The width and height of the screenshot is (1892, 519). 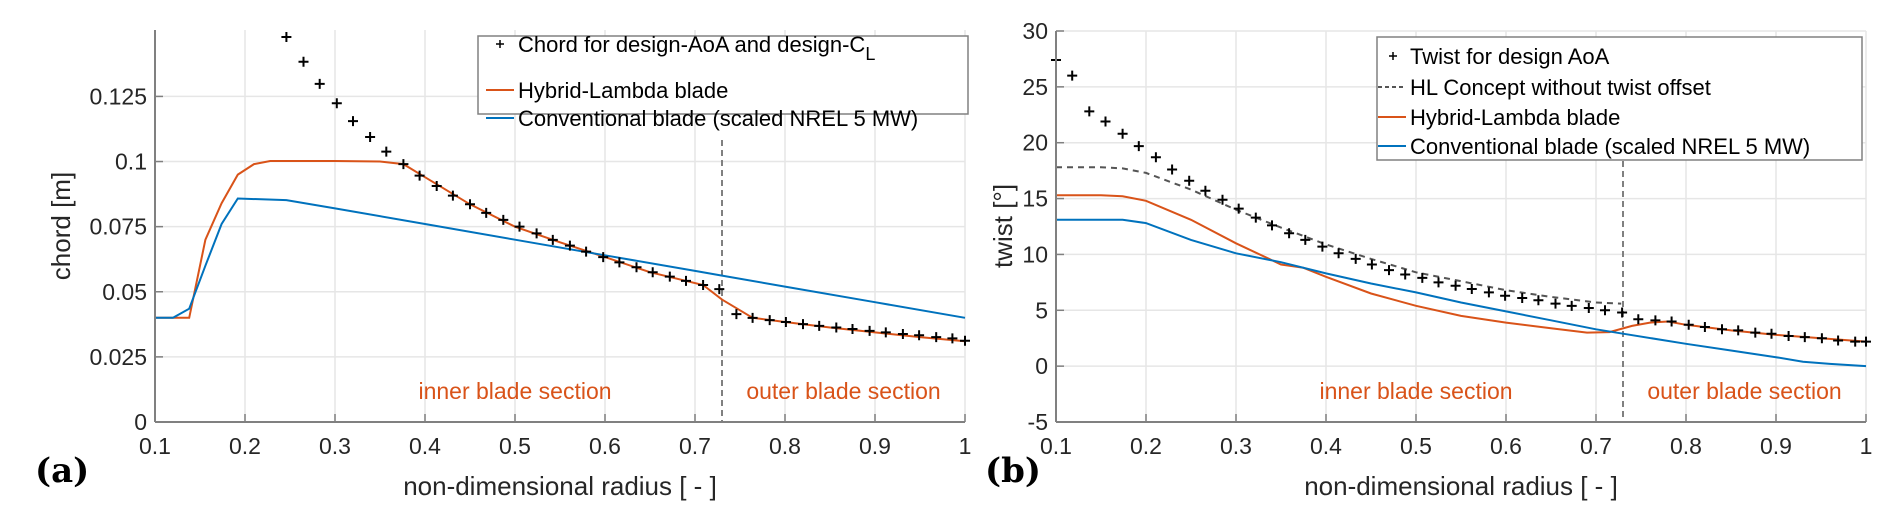 What do you see at coordinates (1596, 446) in the screenshot?
I see `x-tick-label: 0.7` at bounding box center [1596, 446].